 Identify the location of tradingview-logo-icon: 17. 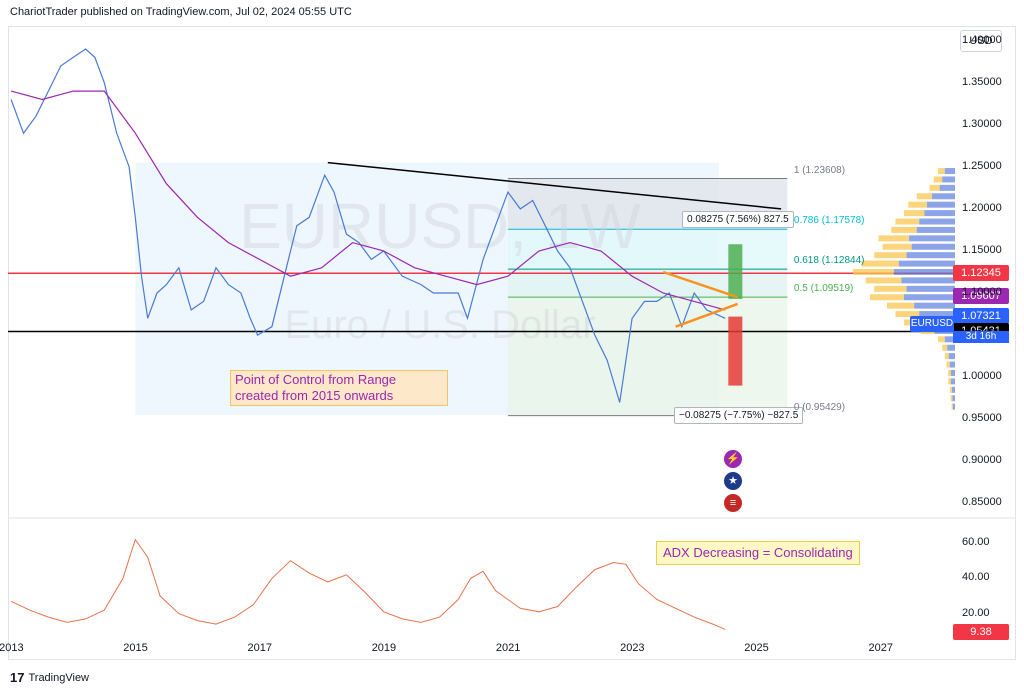
(17, 677).